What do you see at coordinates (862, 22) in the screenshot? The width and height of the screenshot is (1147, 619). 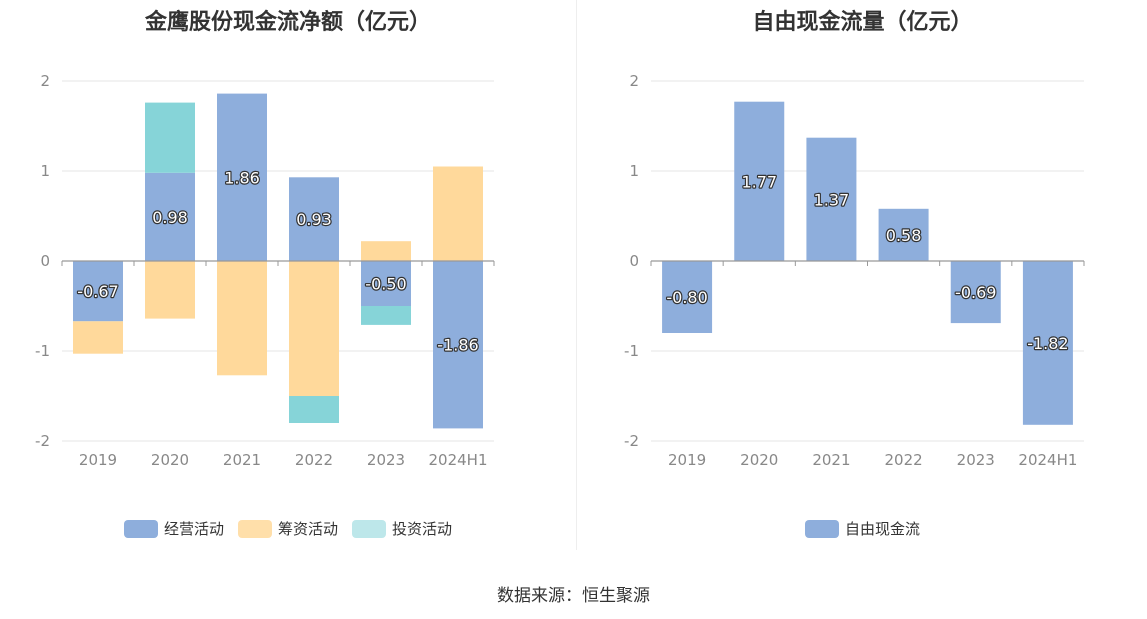 I see `free-cash-flow-chart-title: 自由现金流量（亿元）` at bounding box center [862, 22].